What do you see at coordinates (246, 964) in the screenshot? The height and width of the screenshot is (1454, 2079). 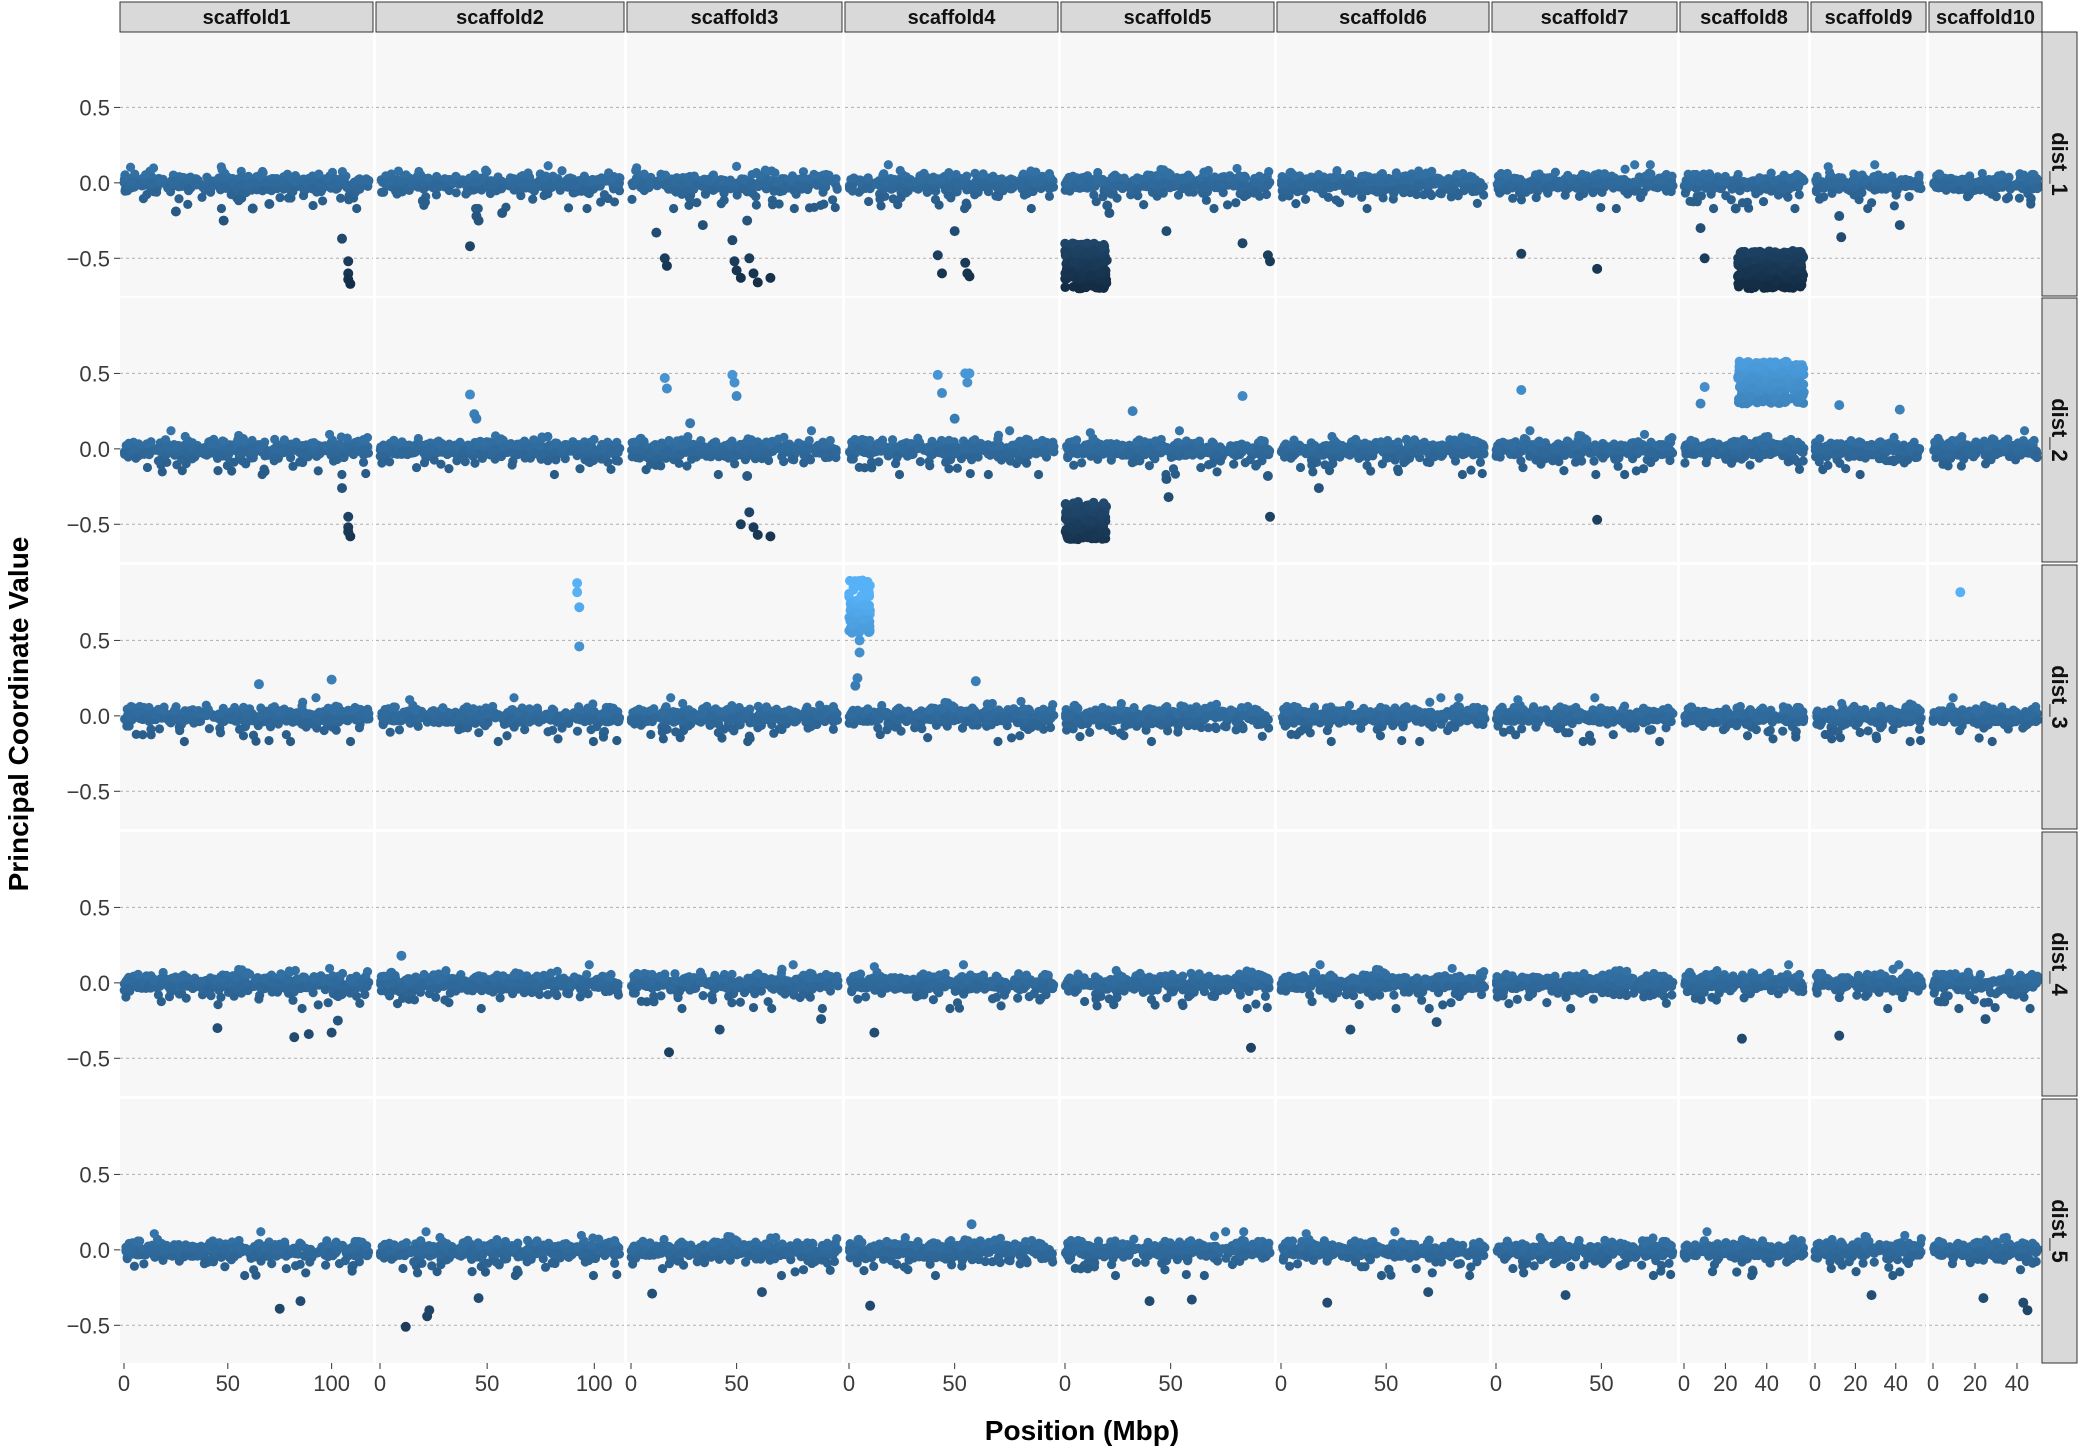 I see `panel-dist_4-scaffold1` at bounding box center [246, 964].